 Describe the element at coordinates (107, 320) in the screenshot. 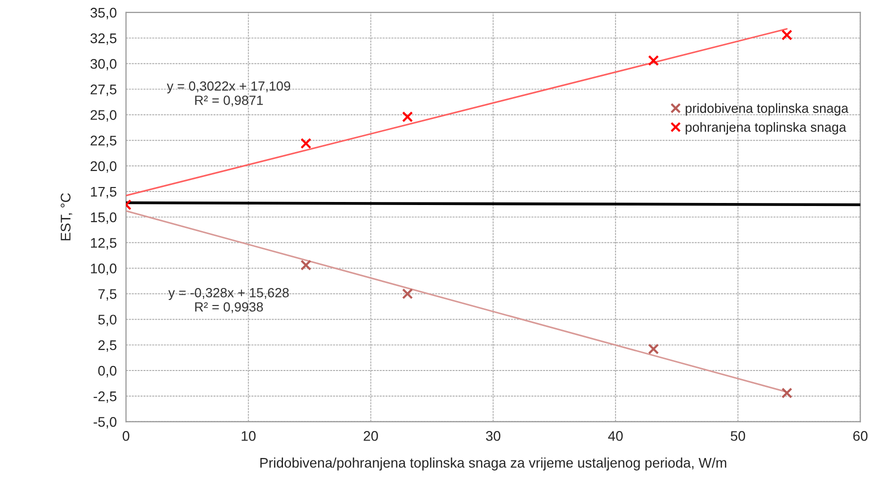

I see `y-tick-label: 5,0` at that location.